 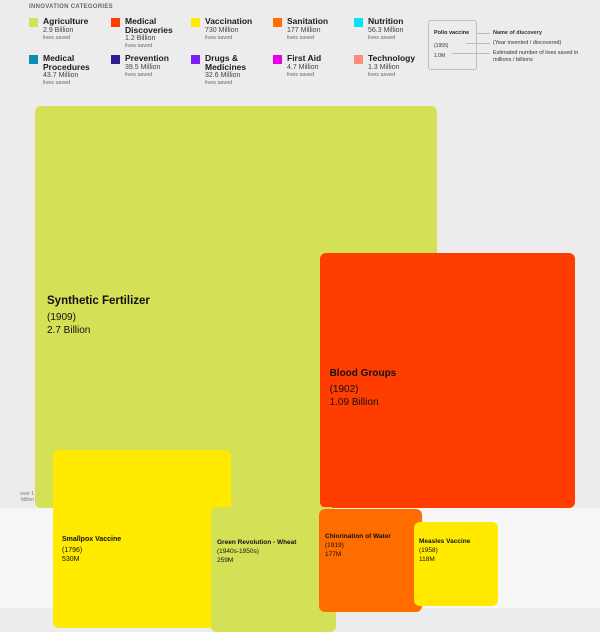 What do you see at coordinates (222, 30) in the screenshot?
I see `legend-amount: 730 Million` at bounding box center [222, 30].